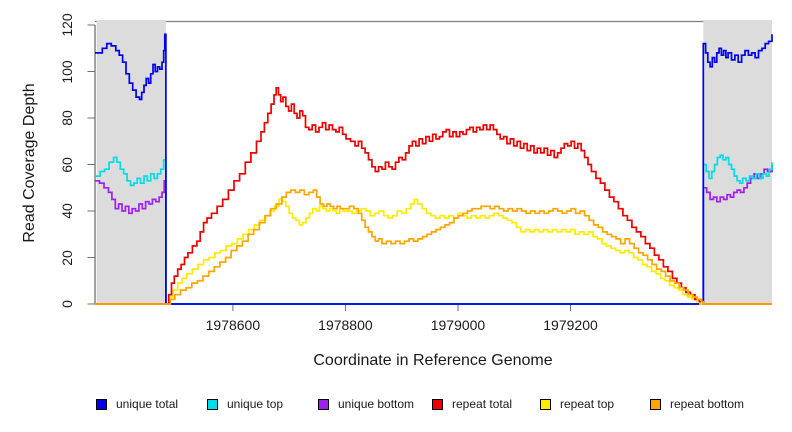 The width and height of the screenshot is (792, 432). Describe the element at coordinates (67, 71) in the screenshot. I see `y-tick-label: 100` at that location.